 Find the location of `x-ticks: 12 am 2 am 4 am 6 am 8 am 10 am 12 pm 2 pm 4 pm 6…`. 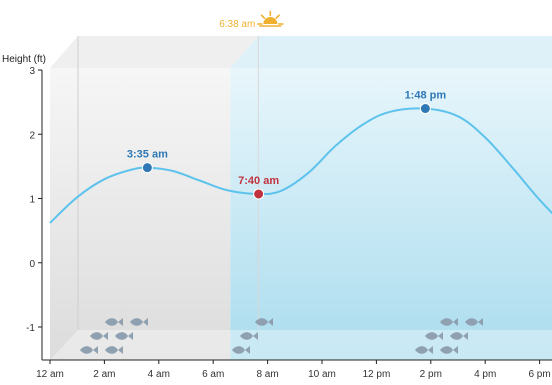

x-ticks: 12 am 2 am 4 am 6 am 8 am 10 am 12 pm 2 pm 4 pm 6… is located at coordinates (293, 370).